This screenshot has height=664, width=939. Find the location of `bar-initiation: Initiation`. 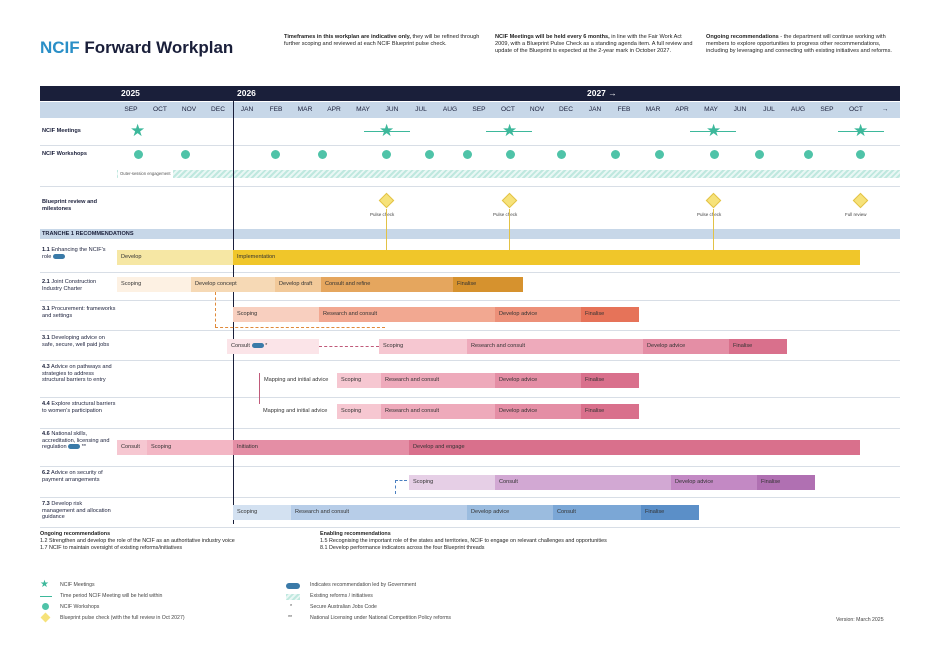

bar-initiation: Initiation is located at coordinates (321, 447).